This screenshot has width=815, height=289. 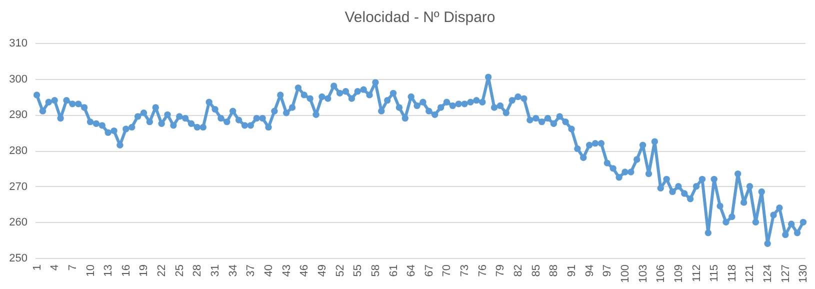 What do you see at coordinates (750, 273) in the screenshot?
I see `x-tick-label: 121` at bounding box center [750, 273].